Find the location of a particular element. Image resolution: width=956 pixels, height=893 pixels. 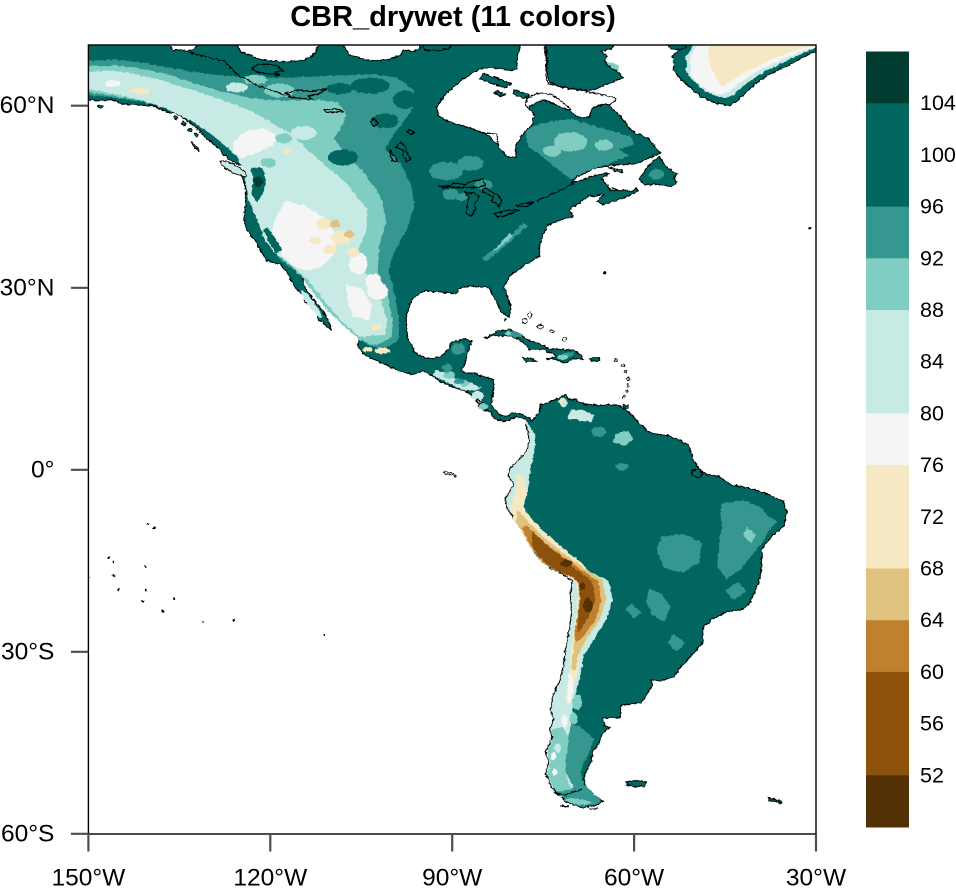

svg-text: 30°S is located at coordinates (27, 651).